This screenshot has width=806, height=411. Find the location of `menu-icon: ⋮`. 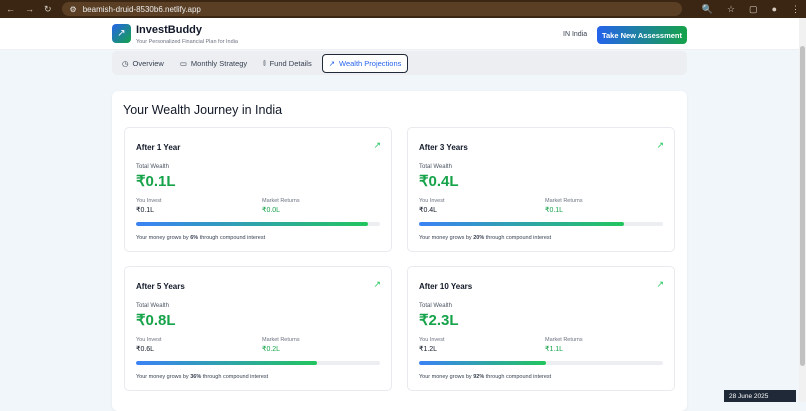

menu-icon: ⋮ is located at coordinates (795, 8).